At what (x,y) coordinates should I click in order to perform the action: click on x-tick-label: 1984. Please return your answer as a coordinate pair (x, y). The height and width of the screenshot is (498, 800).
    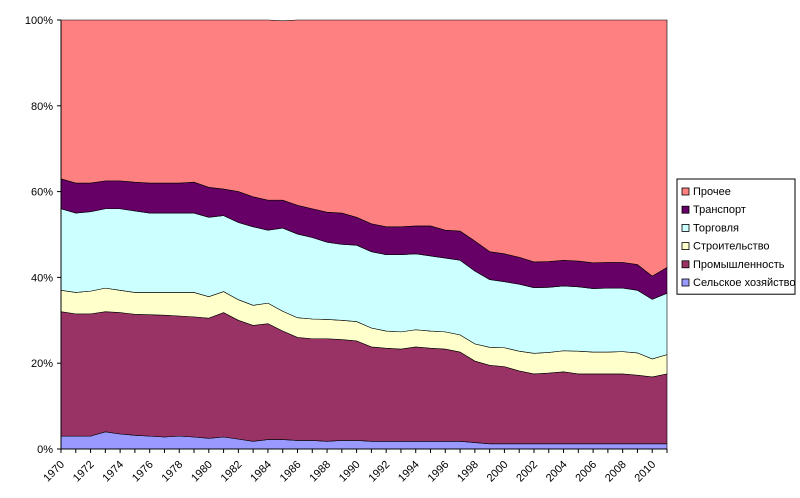
    Looking at the image, I should click on (261, 472).